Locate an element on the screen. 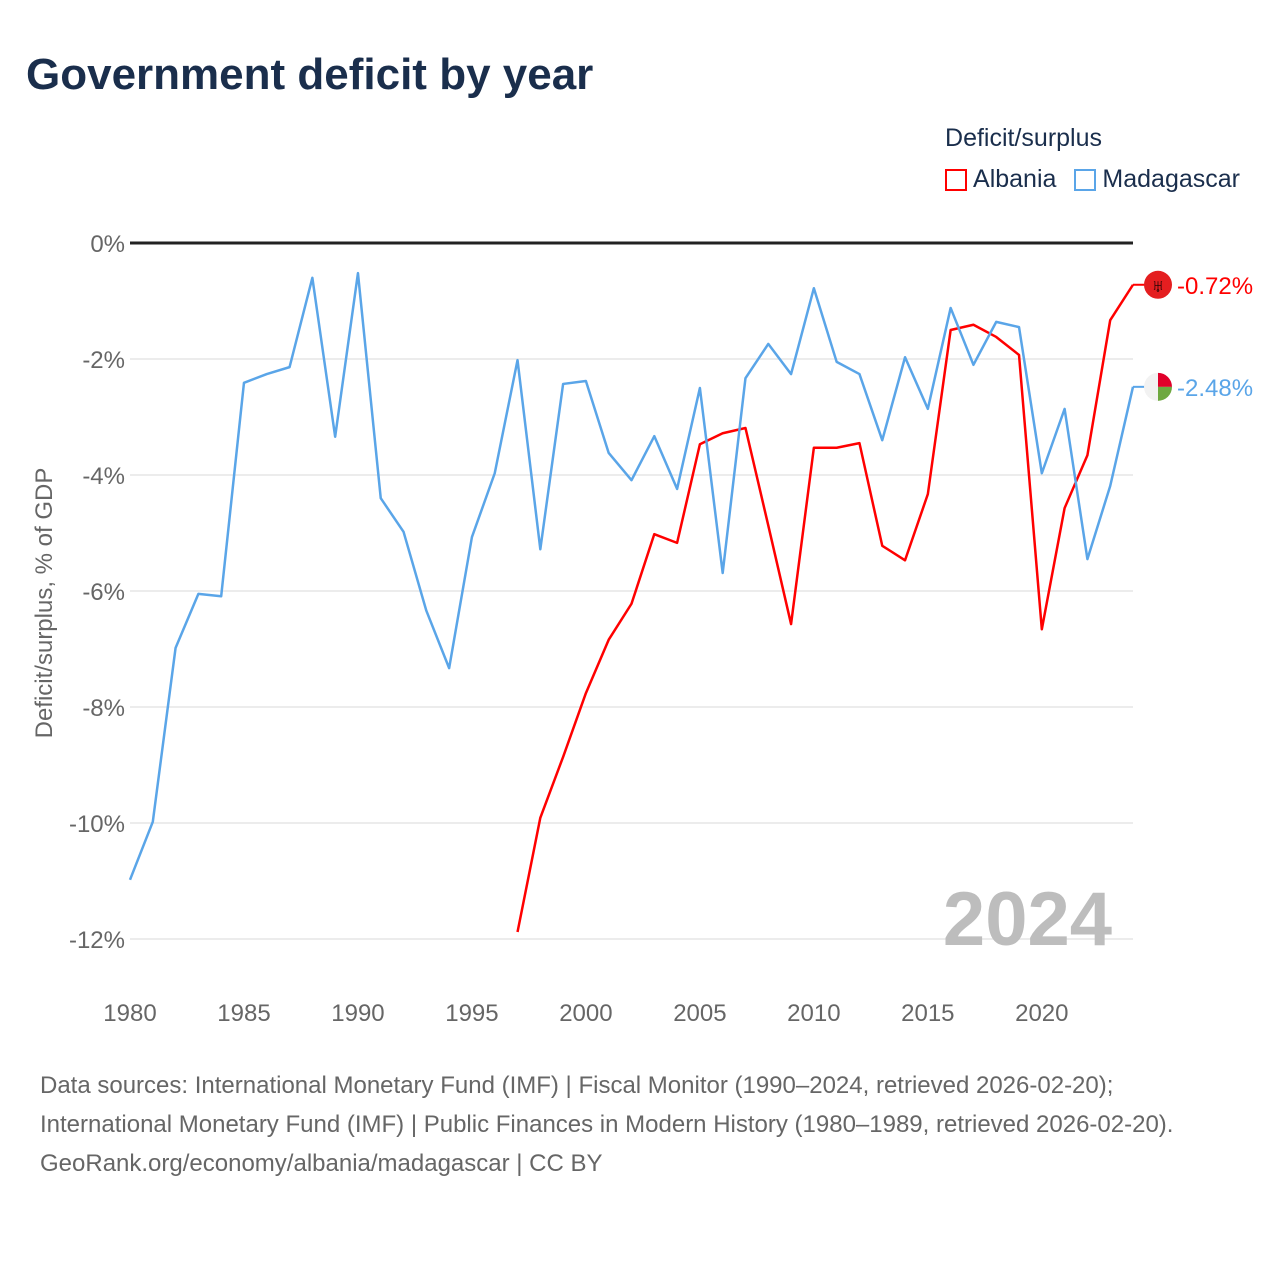 This screenshot has width=1280, height=1280. legend-swatch-madagascar is located at coordinates (1085, 179).